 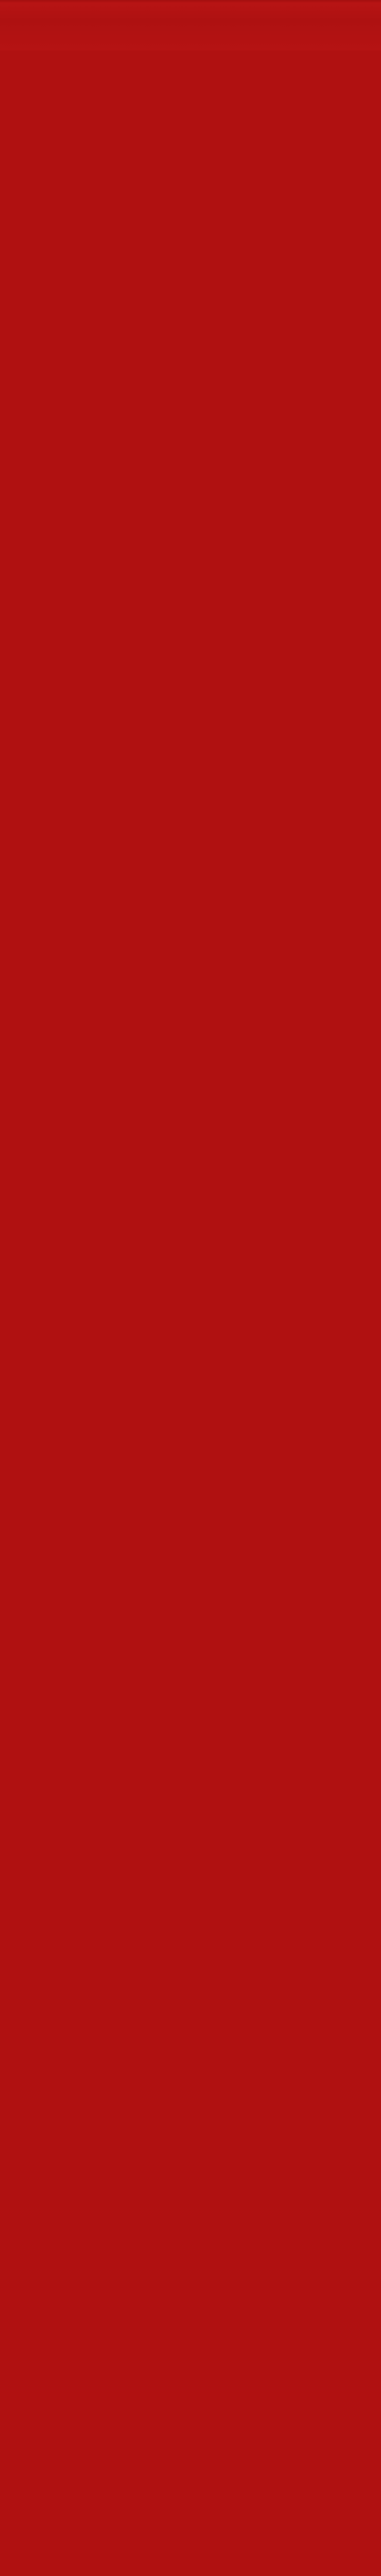 I want to click on footer-headline, so click(x=190, y=37).